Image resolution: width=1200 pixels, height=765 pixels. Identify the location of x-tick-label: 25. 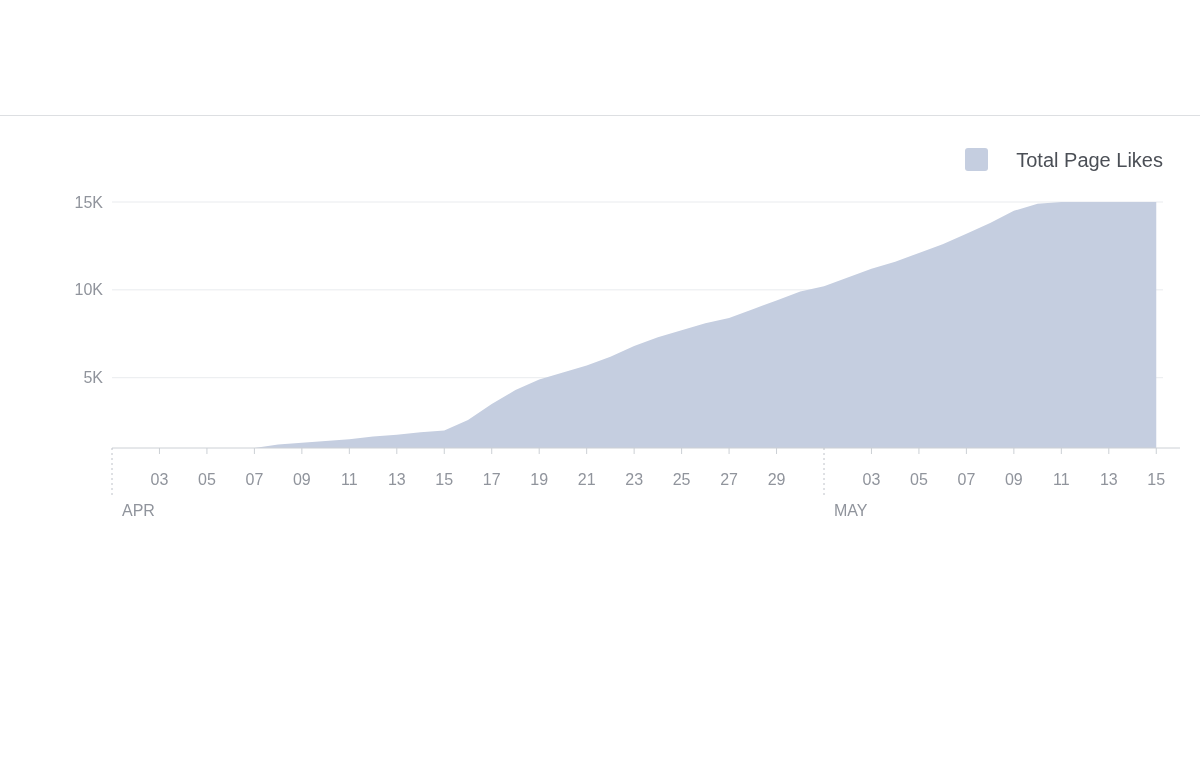
(681, 479).